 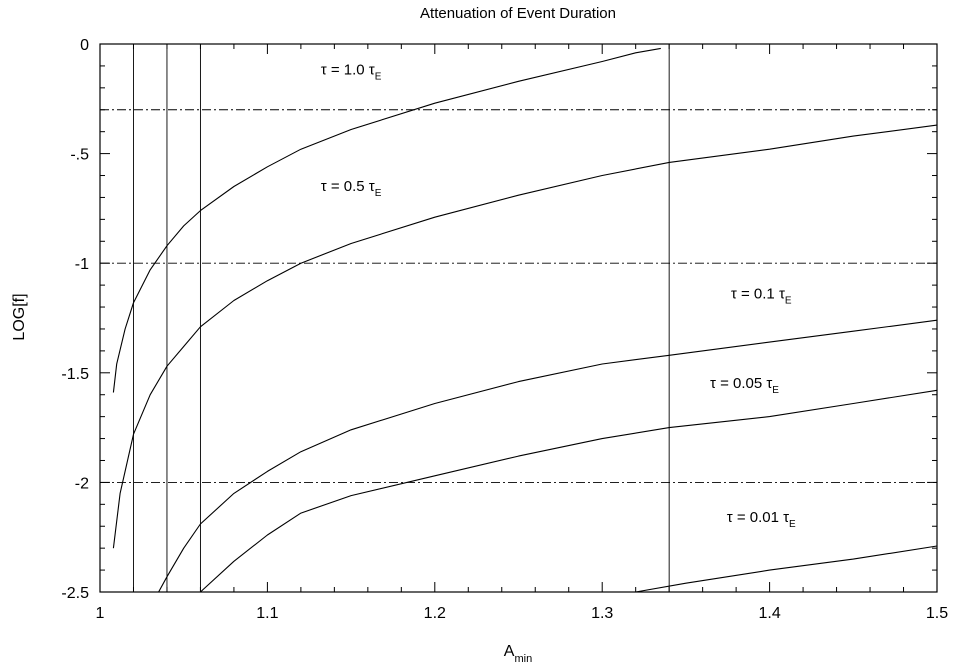 What do you see at coordinates (509, 651) in the screenshot?
I see `x-axis-label-main: A` at bounding box center [509, 651].